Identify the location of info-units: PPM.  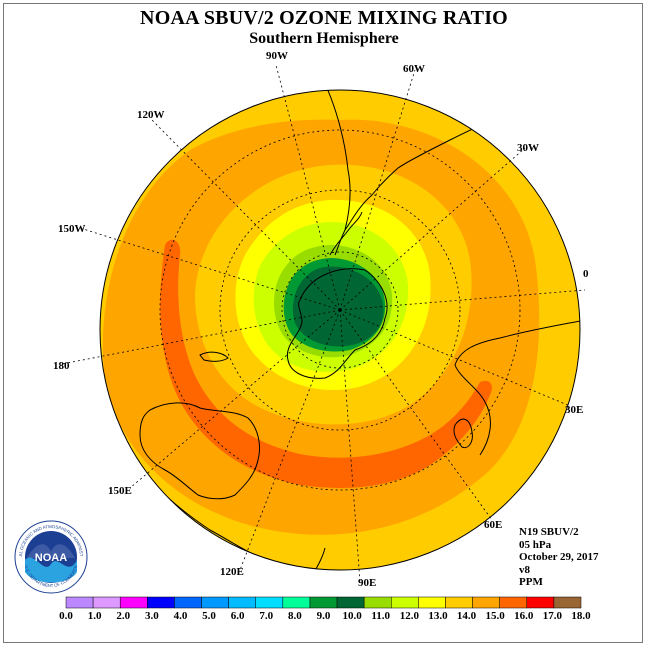
(531, 582).